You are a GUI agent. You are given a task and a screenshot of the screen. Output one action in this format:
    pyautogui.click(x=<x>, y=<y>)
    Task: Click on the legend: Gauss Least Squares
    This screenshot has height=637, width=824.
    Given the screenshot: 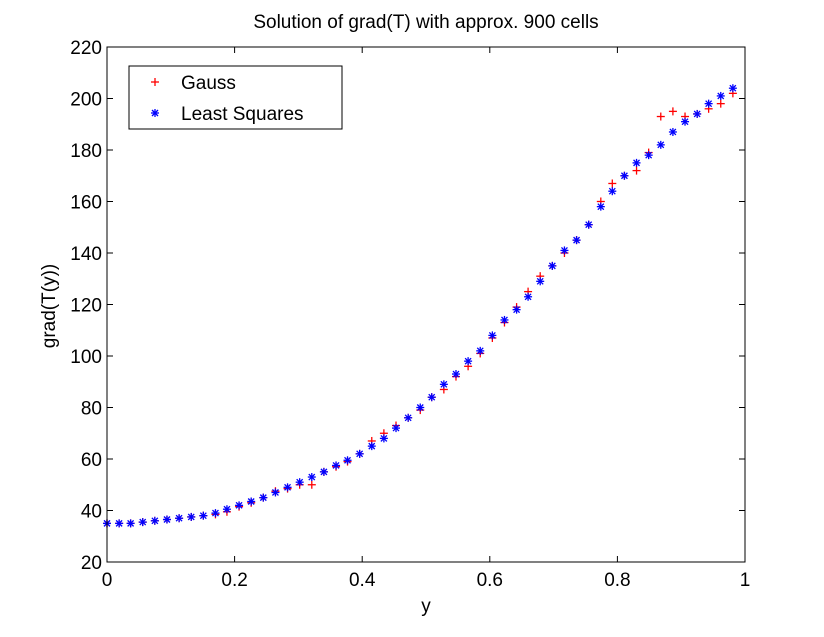 What is the action you would take?
    pyautogui.click(x=235, y=97)
    